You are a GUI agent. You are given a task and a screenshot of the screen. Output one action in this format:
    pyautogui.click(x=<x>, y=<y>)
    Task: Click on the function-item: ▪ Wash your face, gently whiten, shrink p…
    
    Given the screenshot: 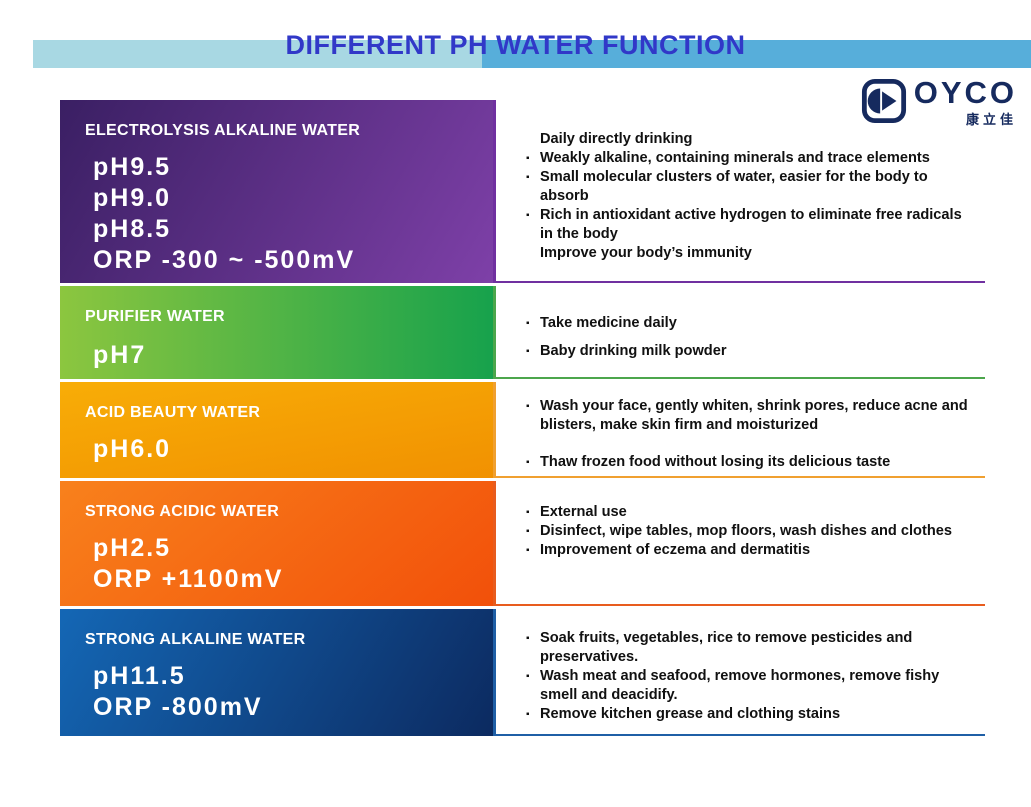 What is the action you would take?
    pyautogui.click(x=750, y=416)
    